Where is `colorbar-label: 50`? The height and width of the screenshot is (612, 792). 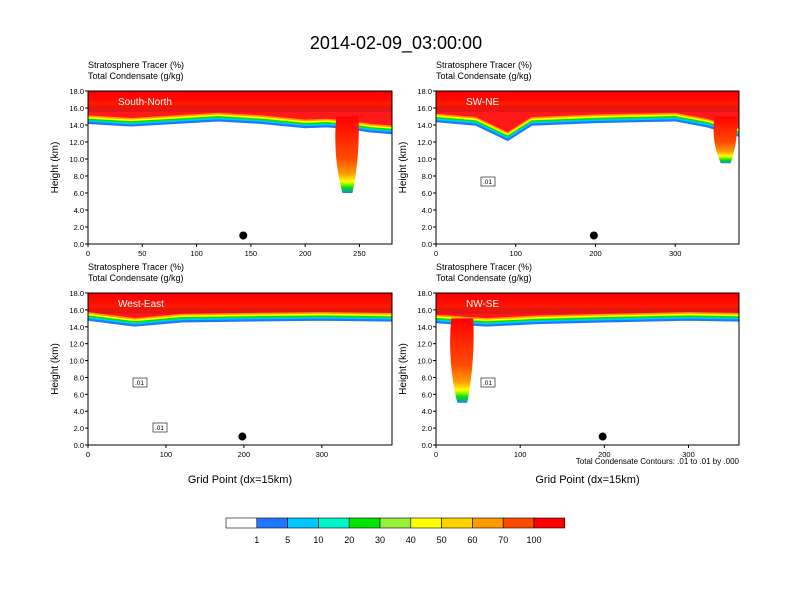
colorbar-label: 50 is located at coordinates (442, 540).